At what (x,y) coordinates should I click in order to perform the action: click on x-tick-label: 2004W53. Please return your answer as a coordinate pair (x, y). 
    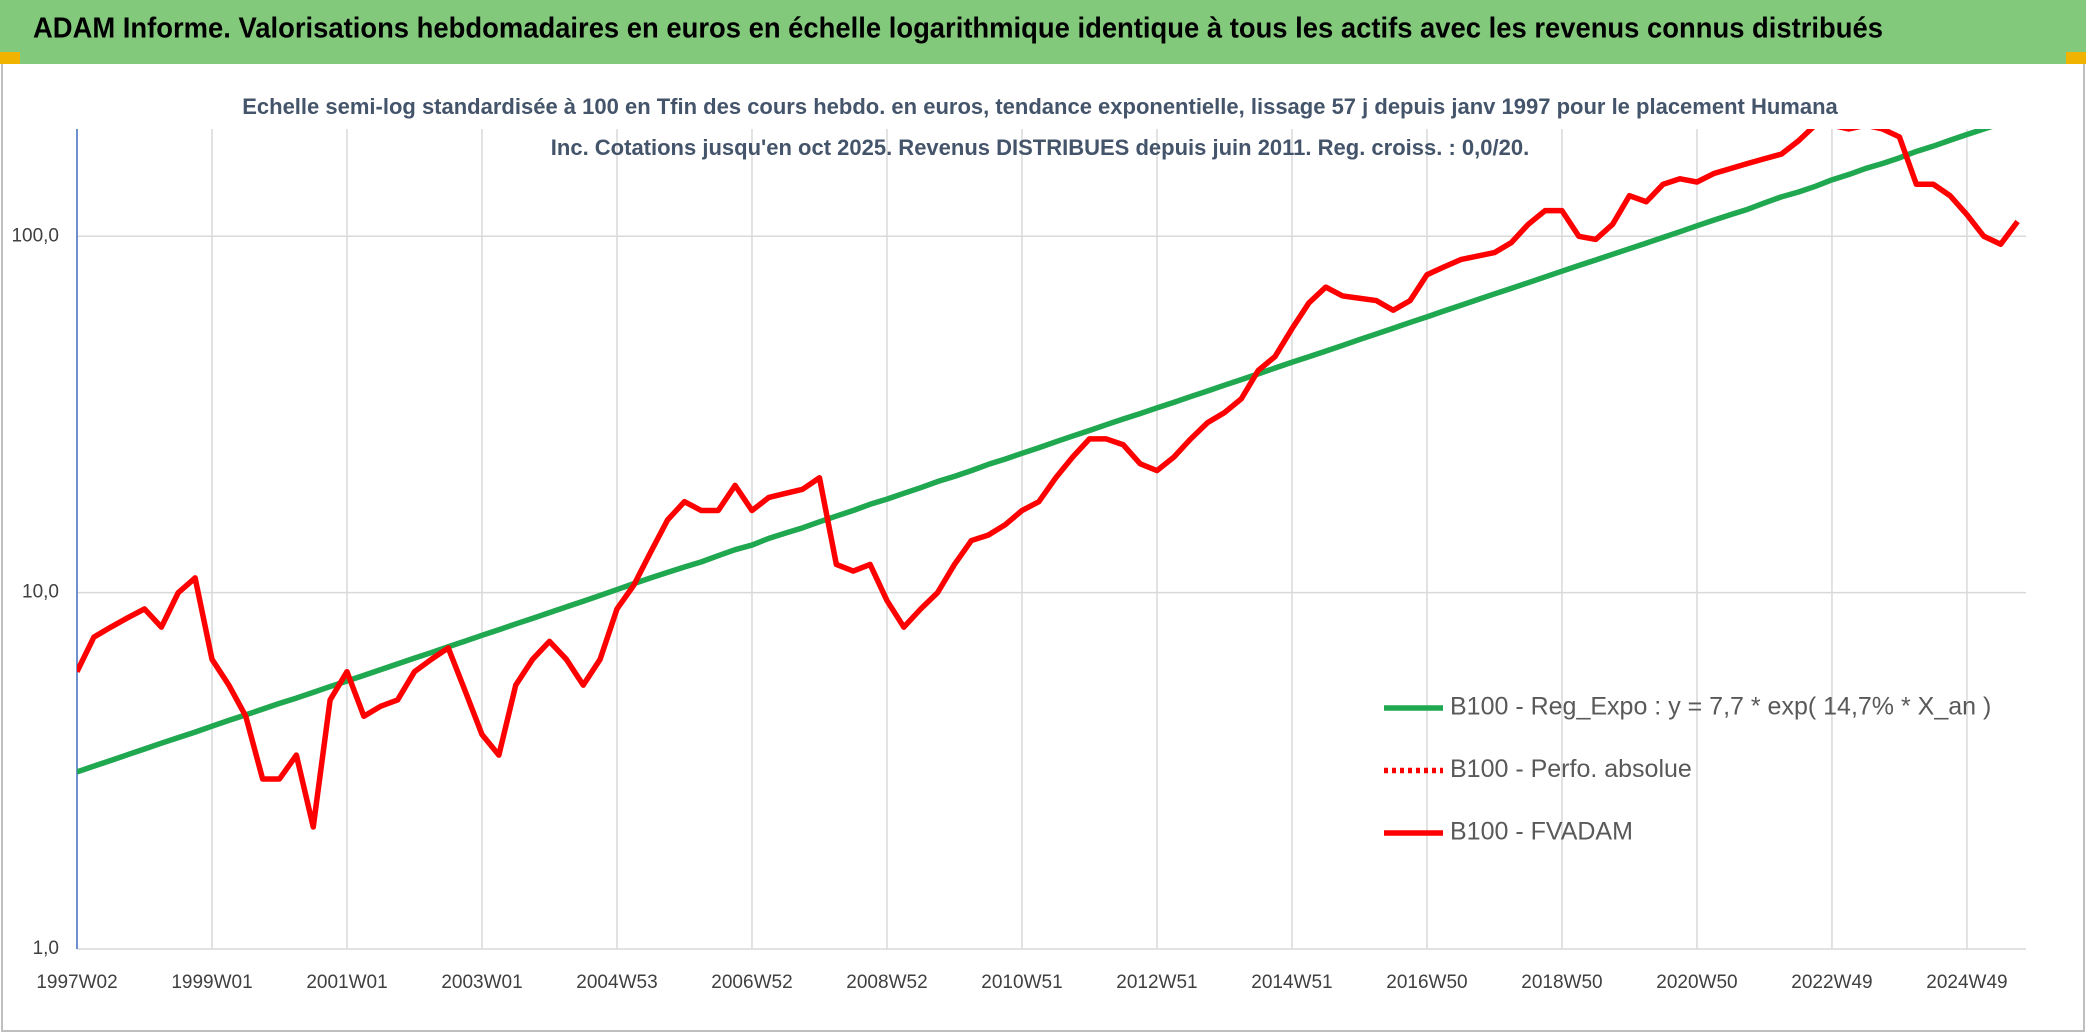
    Looking at the image, I should click on (616, 982).